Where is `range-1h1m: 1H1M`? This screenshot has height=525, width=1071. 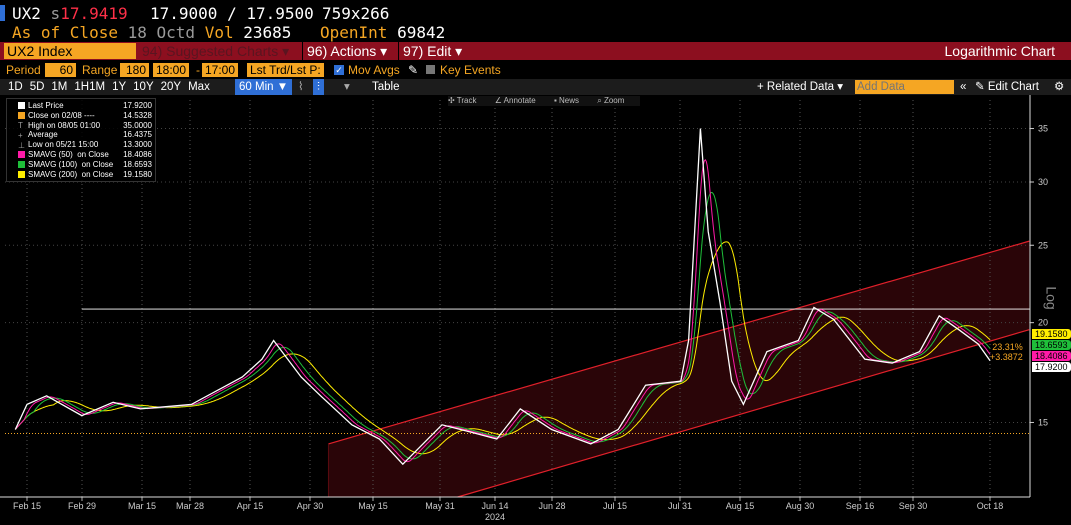 range-1h1m: 1H1M is located at coordinates (90, 87).